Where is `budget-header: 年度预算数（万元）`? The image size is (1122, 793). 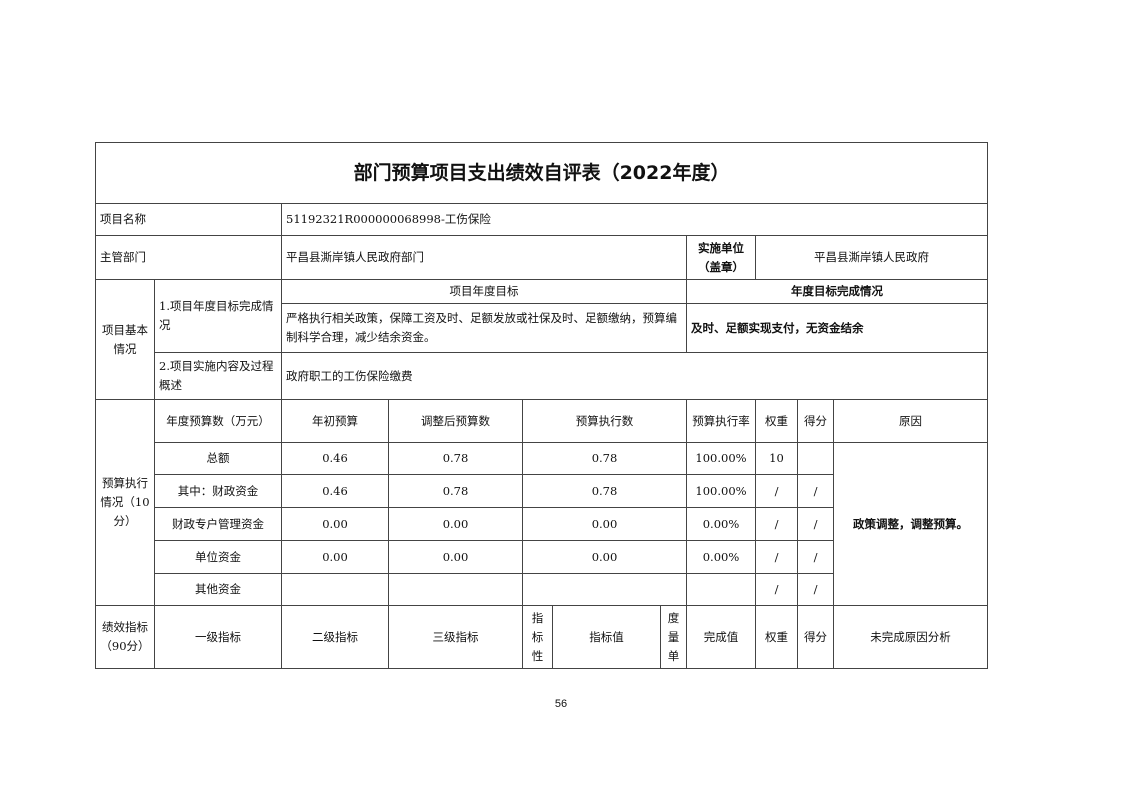 budget-header: 年度预算数（万元） is located at coordinates (218, 421).